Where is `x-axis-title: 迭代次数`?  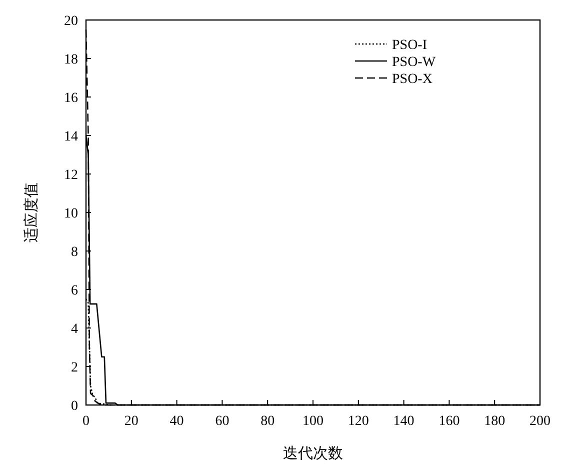
x-axis-title: 迭代次数 is located at coordinates (313, 453).